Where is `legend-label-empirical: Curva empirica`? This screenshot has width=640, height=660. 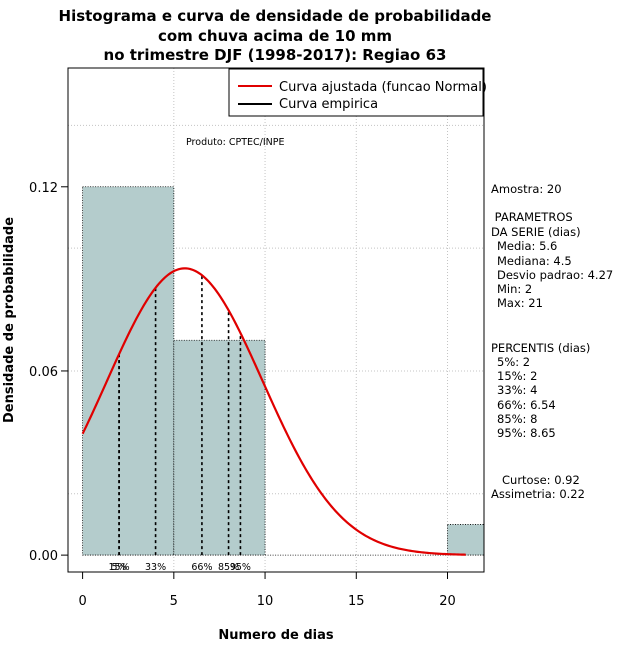
legend-label-empirical: Curva empirica is located at coordinates (328, 104).